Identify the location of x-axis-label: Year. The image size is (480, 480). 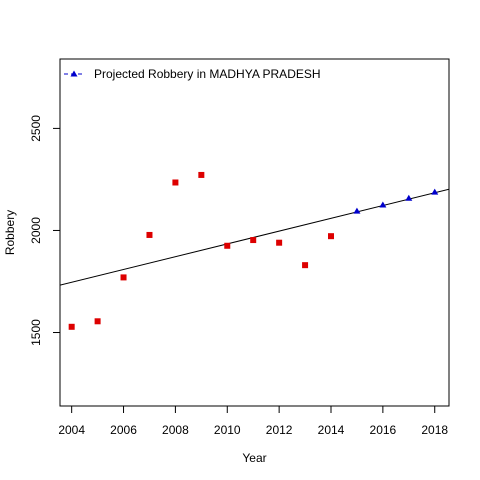
(254, 458).